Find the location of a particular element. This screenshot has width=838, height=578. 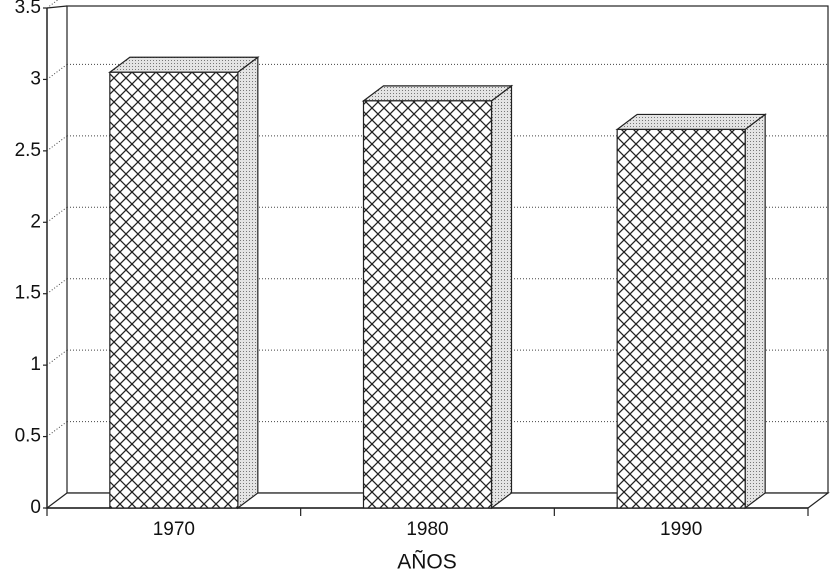

y-tick-label: 3.5 is located at coordinates (28, 9).